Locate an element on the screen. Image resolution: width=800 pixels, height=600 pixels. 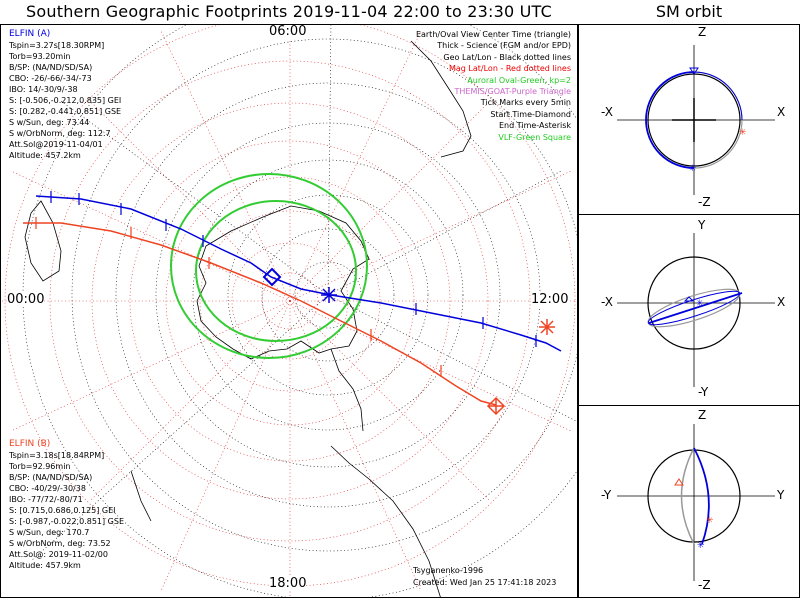
elfin-b-name: ELFIN (B) is located at coordinates (30, 444).